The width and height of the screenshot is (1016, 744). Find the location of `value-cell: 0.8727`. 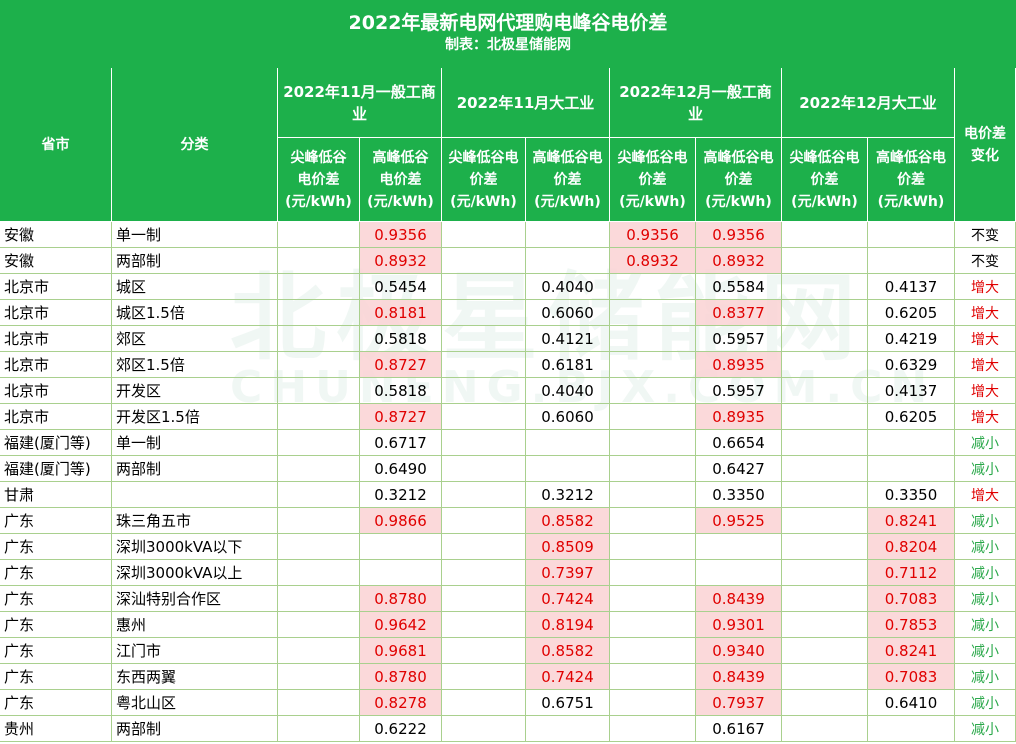

value-cell: 0.8727 is located at coordinates (401, 365).